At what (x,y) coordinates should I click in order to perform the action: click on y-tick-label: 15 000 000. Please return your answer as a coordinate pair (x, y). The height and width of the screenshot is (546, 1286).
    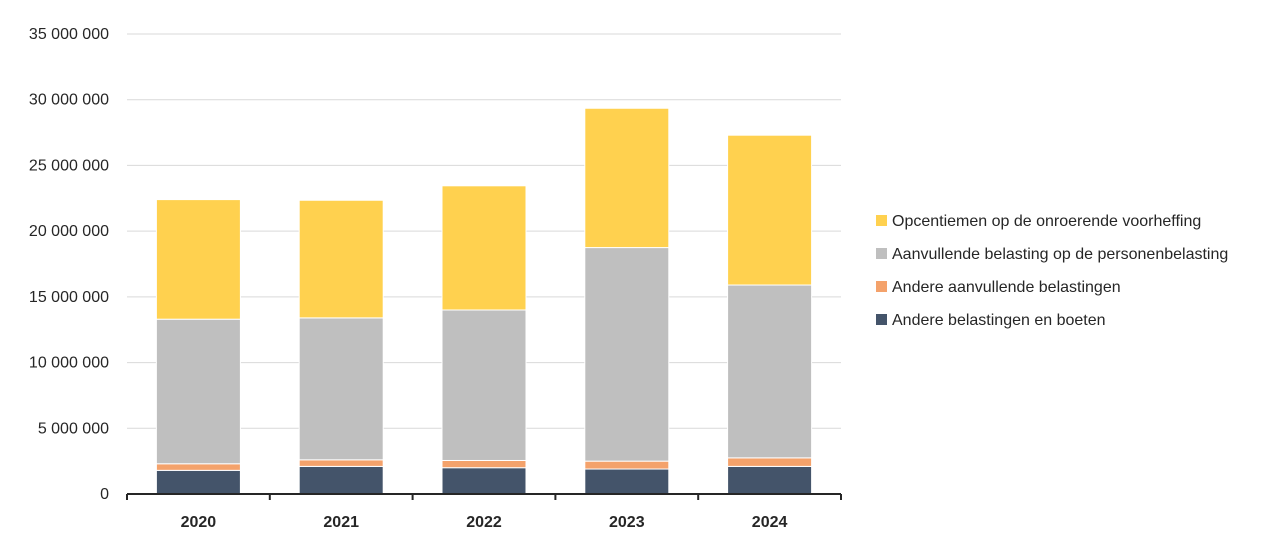
    Looking at the image, I should click on (69, 297).